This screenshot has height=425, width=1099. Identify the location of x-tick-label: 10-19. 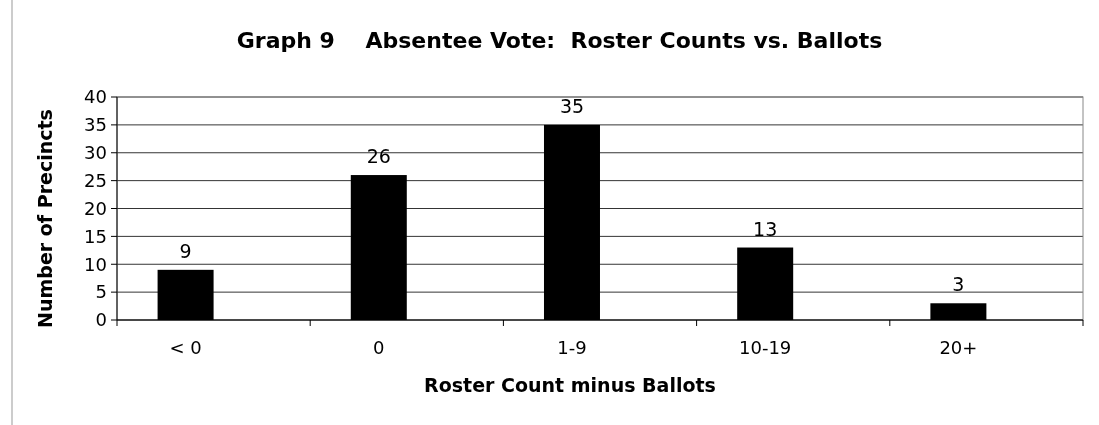
(765, 347).